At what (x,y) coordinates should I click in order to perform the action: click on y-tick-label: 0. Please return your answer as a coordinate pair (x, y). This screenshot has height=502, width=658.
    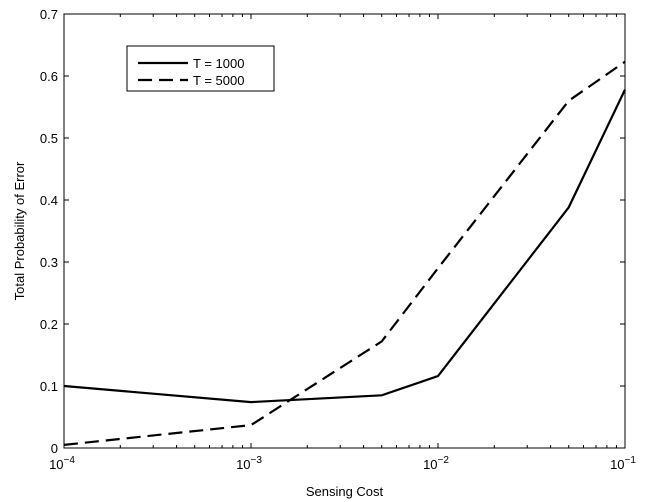
    Looking at the image, I should click on (54, 448).